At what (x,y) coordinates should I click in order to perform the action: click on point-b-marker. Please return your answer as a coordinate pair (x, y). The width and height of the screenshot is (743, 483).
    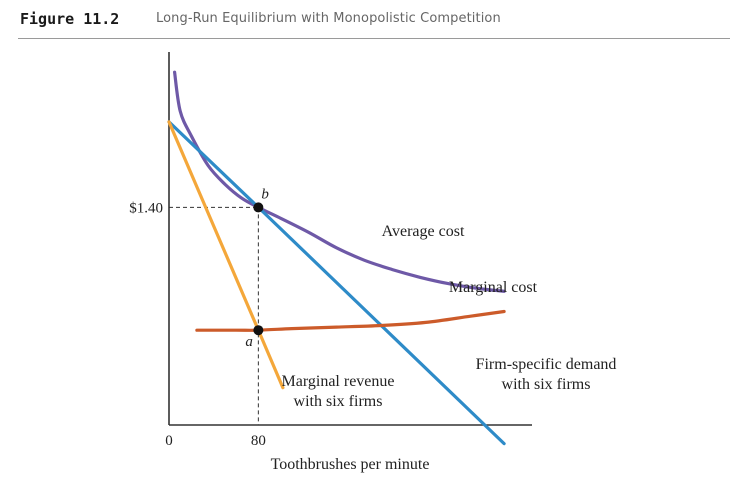
    Looking at the image, I should click on (258, 207).